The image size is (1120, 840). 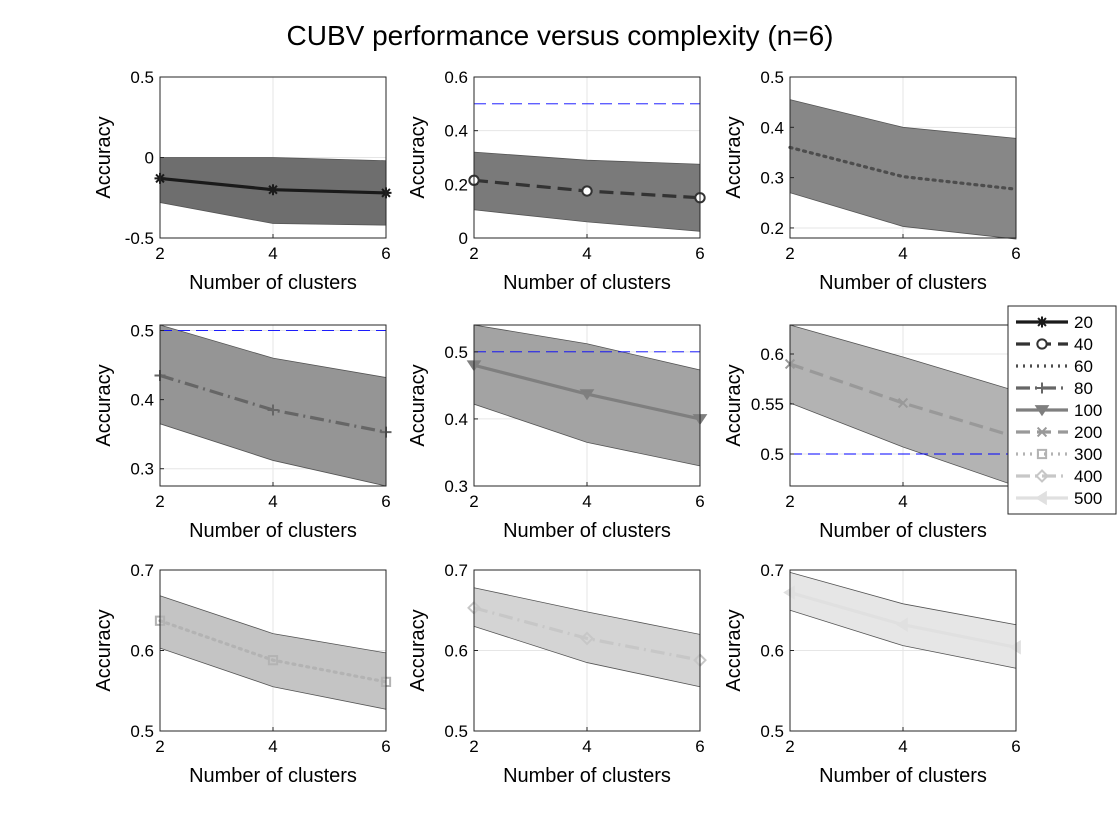 I want to click on legend-label: 40, so click(x=1083, y=344).